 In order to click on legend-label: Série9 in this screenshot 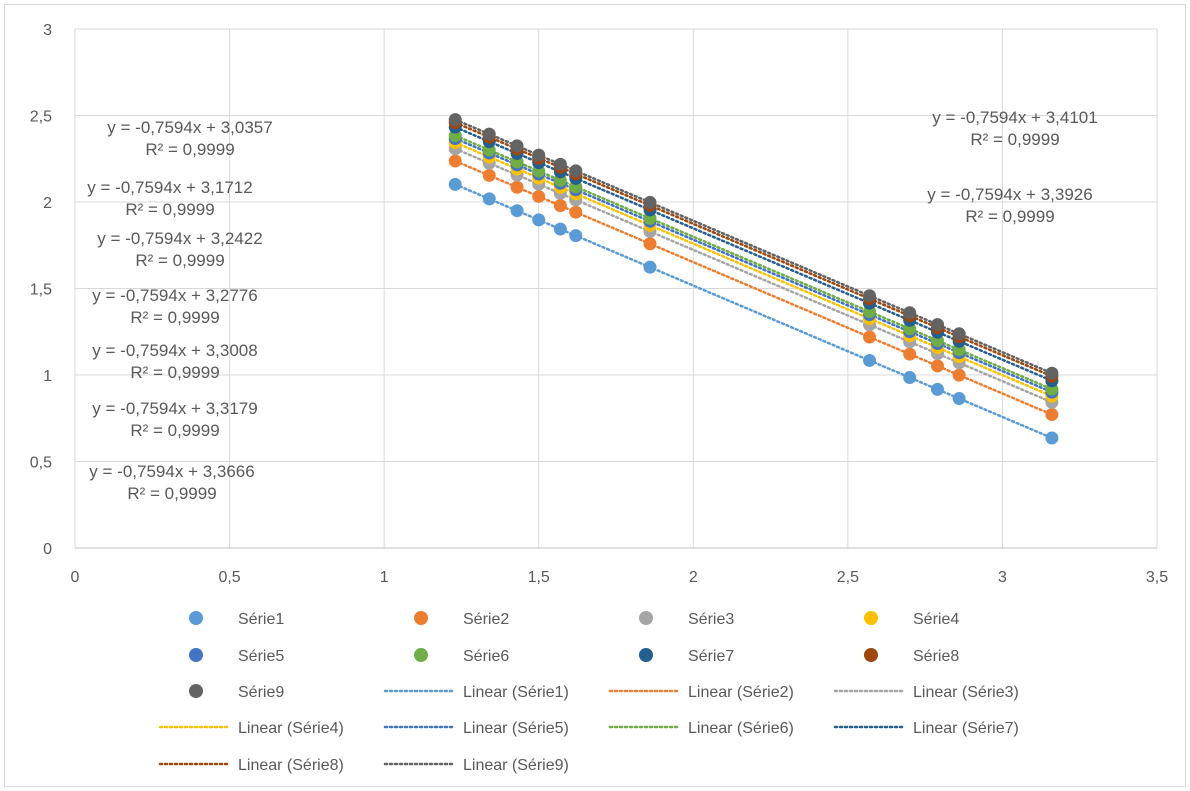, I will do `click(261, 692)`.